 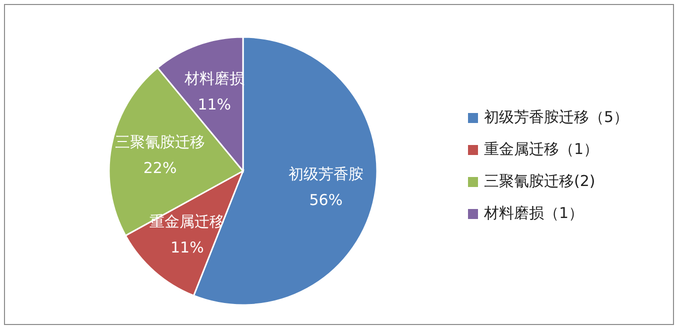 What do you see at coordinates (541, 149) in the screenshot?
I see `legend-label: 重金属迁移（1）` at bounding box center [541, 149].